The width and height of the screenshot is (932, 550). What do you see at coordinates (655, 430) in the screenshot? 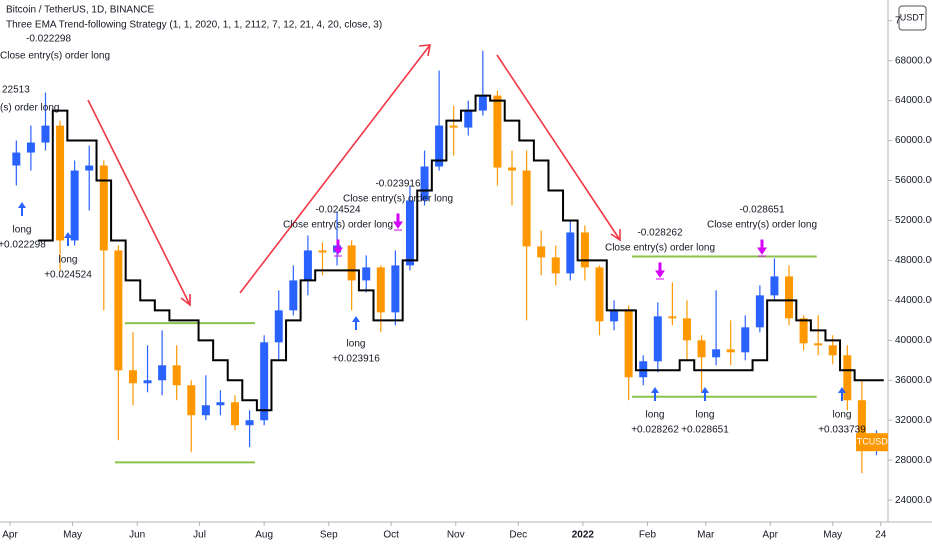
I see `trade-label: +0.028262` at bounding box center [655, 430].